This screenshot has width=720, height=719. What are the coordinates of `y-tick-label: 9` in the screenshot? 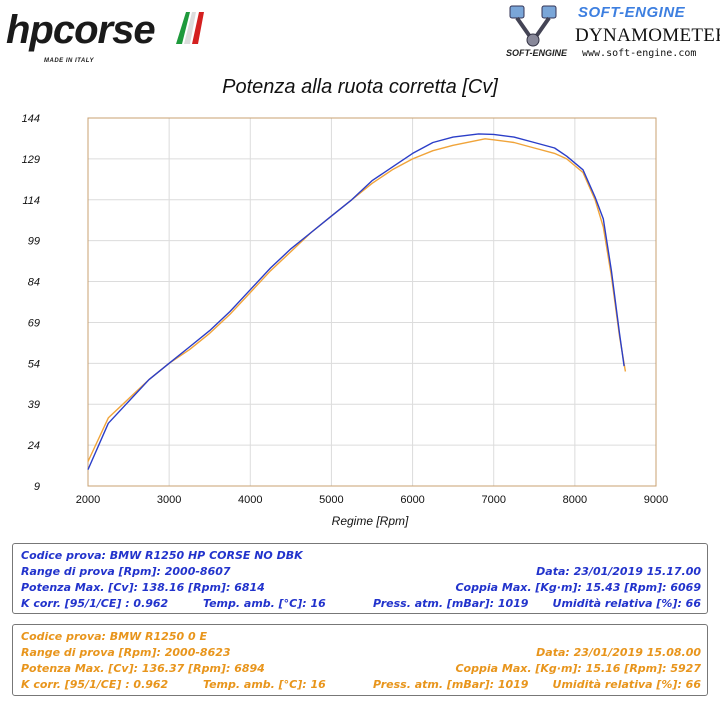 It's located at (37, 487).